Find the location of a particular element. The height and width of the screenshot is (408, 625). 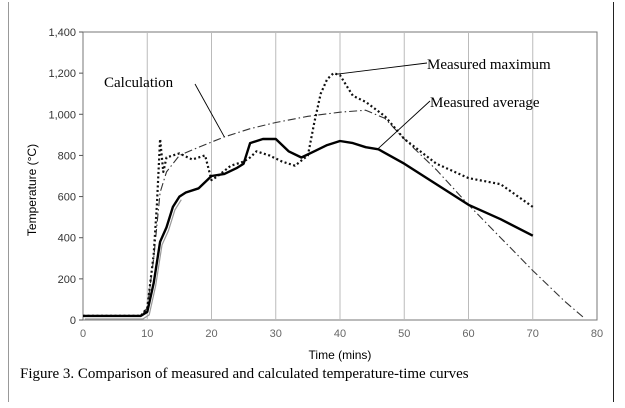

x-tick-label: 0 is located at coordinates (83, 334).